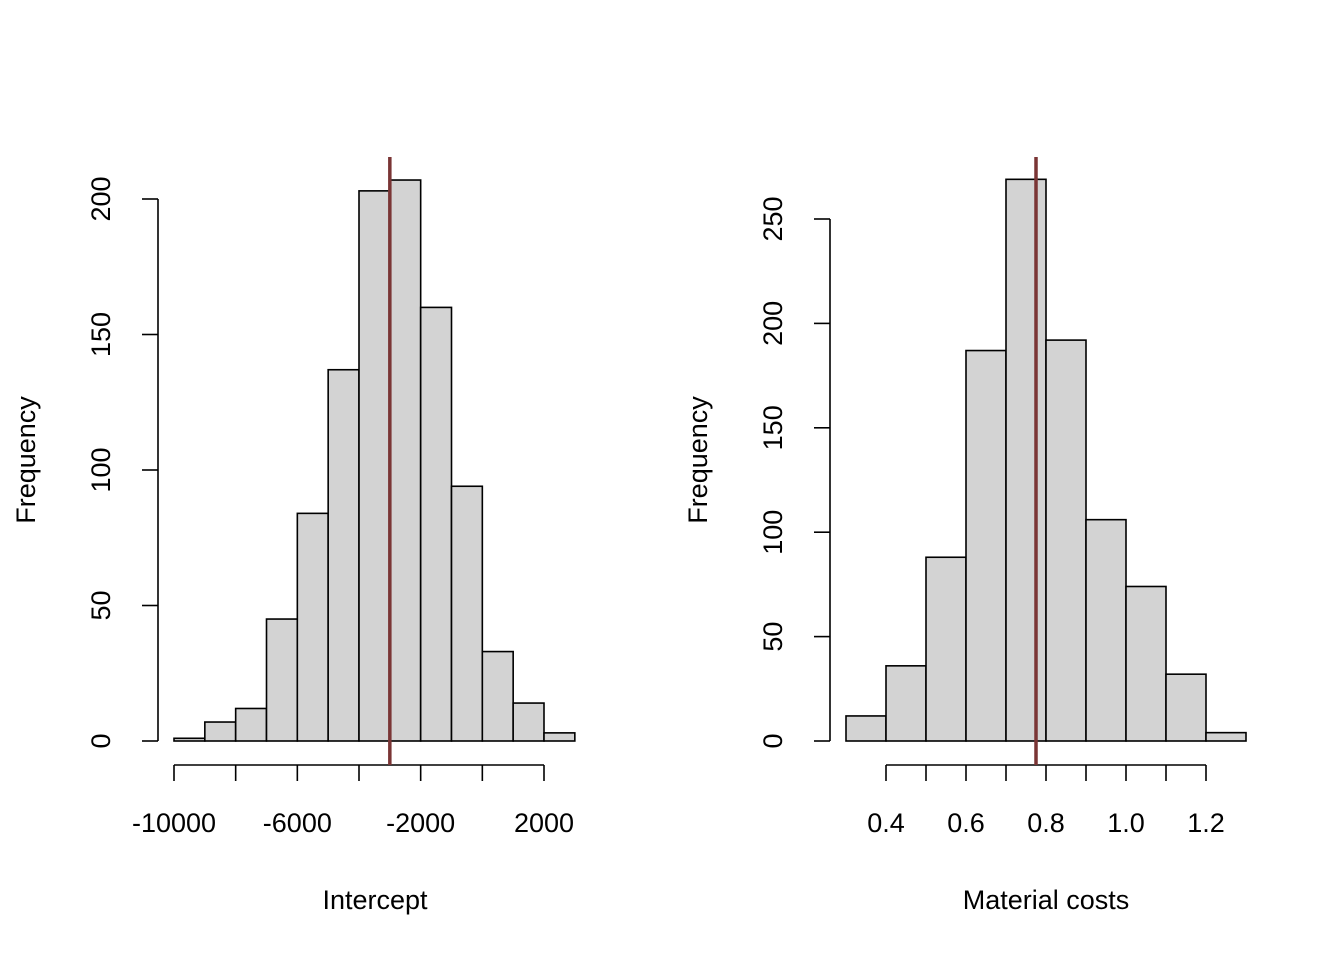 Image resolution: width=1344 pixels, height=965 pixels. I want to click on x-tick-label-6: 2000, so click(544, 823).